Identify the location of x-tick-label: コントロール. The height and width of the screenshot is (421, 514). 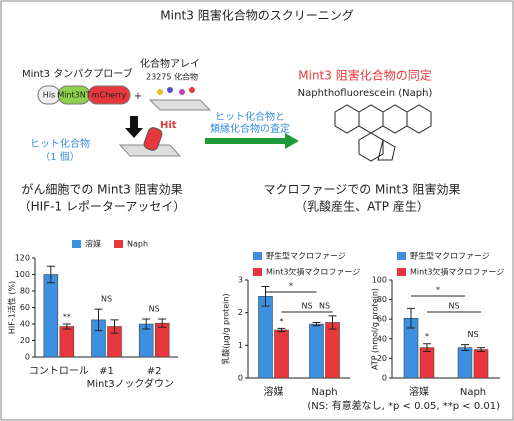
(59, 371).